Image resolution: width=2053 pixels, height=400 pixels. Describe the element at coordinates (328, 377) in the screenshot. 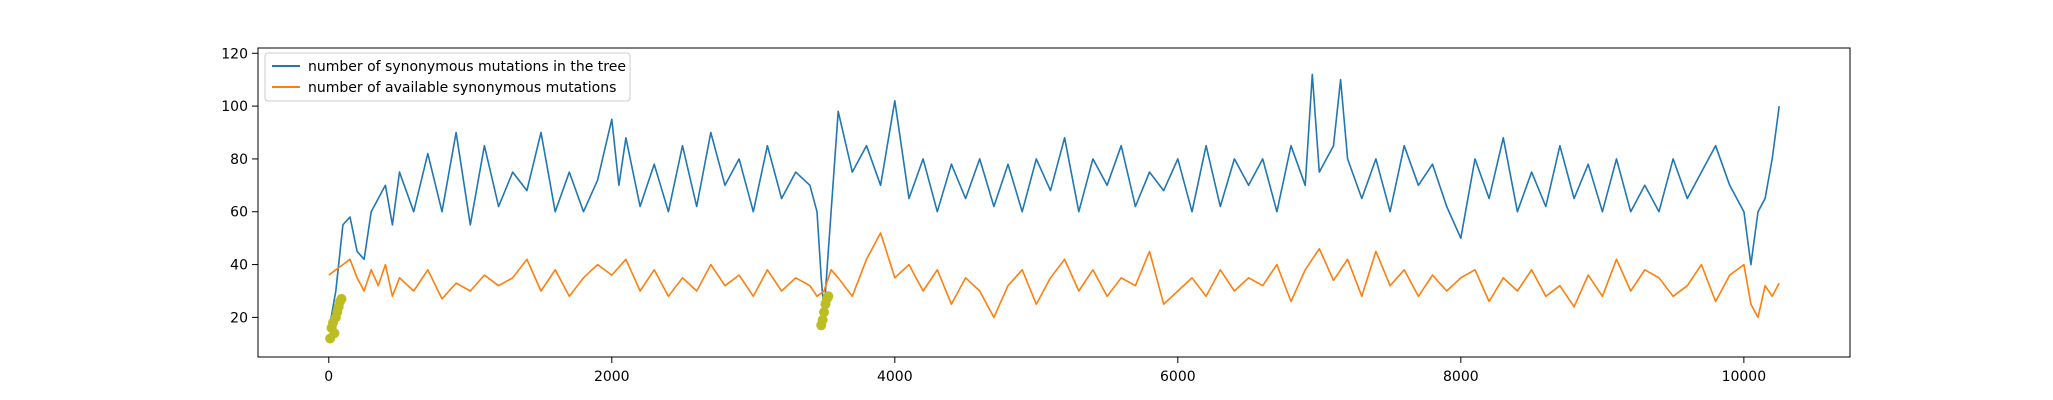

I see `x-tick-label: 0` at that location.